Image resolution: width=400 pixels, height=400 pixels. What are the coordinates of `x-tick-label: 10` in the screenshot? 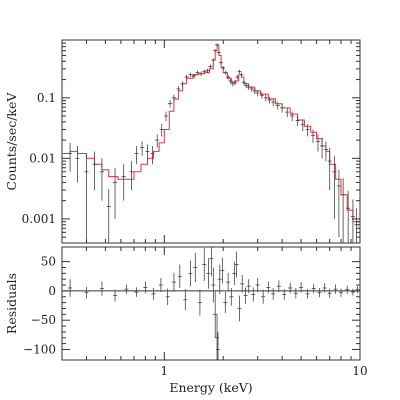 It's located at (359, 371).